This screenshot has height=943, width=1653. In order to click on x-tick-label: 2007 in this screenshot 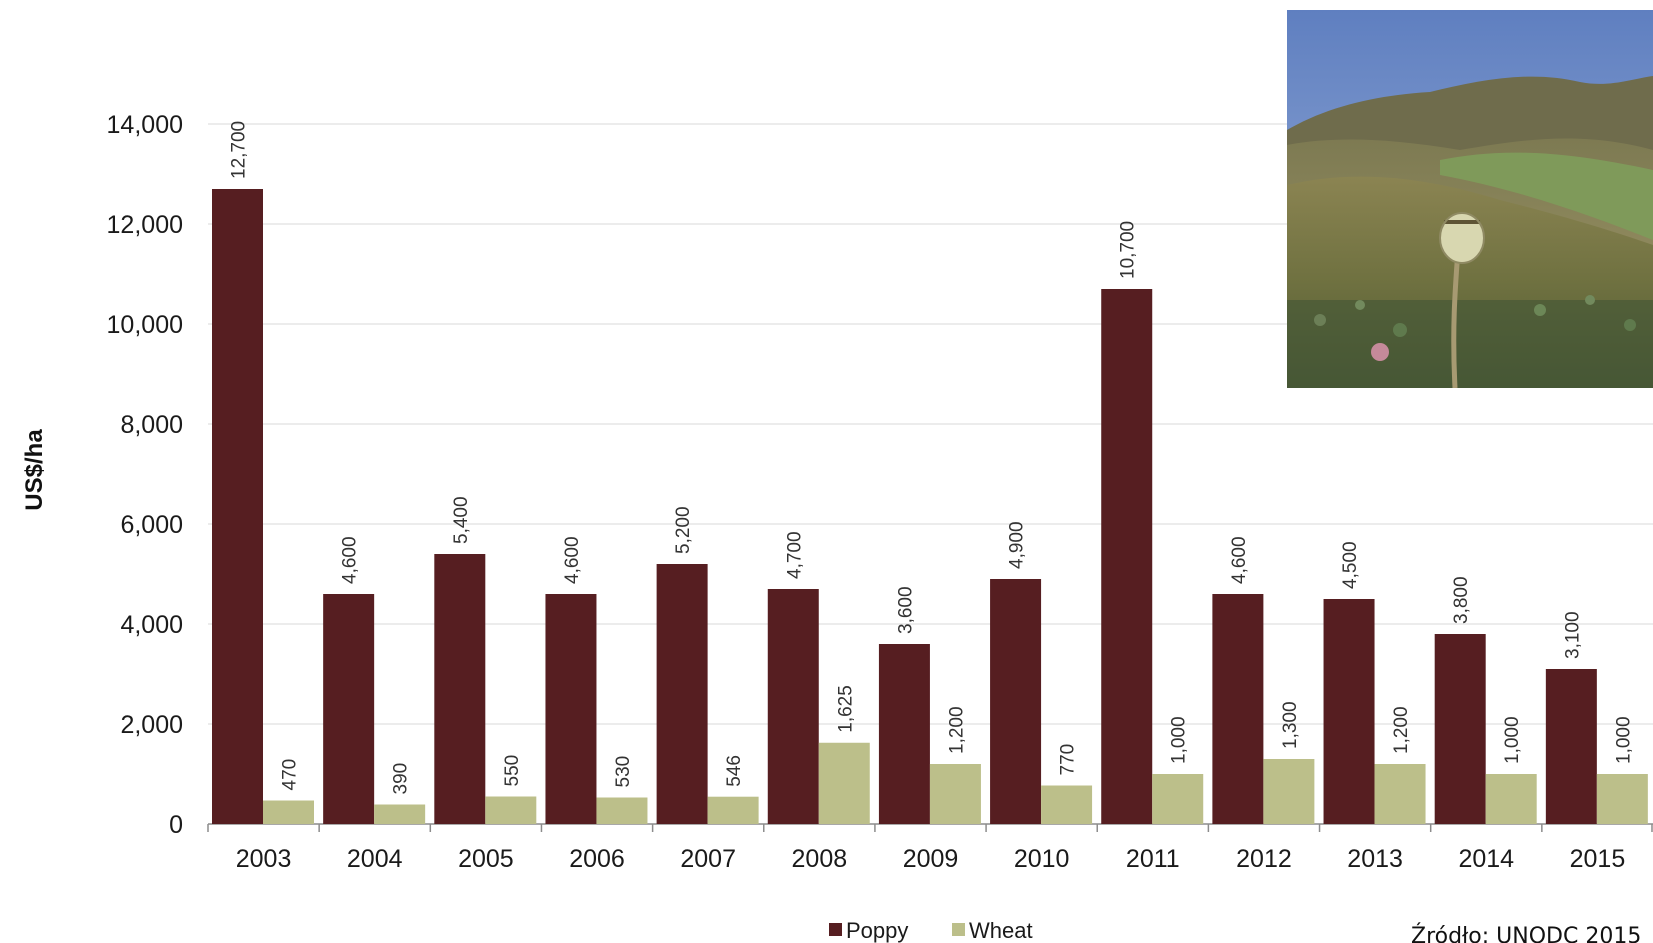, I will do `click(708, 859)`.